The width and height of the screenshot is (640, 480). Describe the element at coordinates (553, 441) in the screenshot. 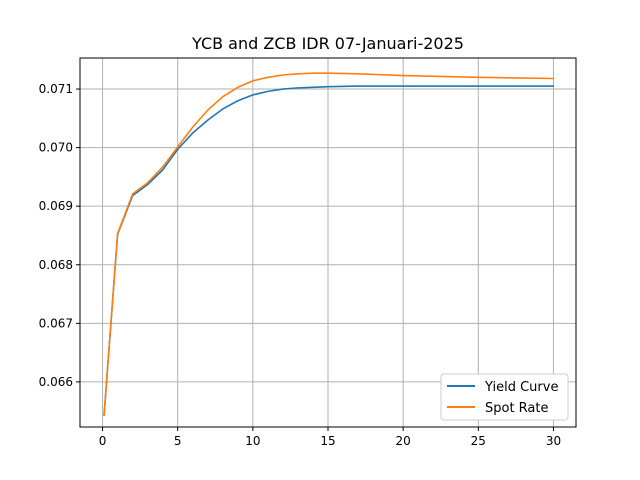

I see `x-tick-label: 30` at that location.